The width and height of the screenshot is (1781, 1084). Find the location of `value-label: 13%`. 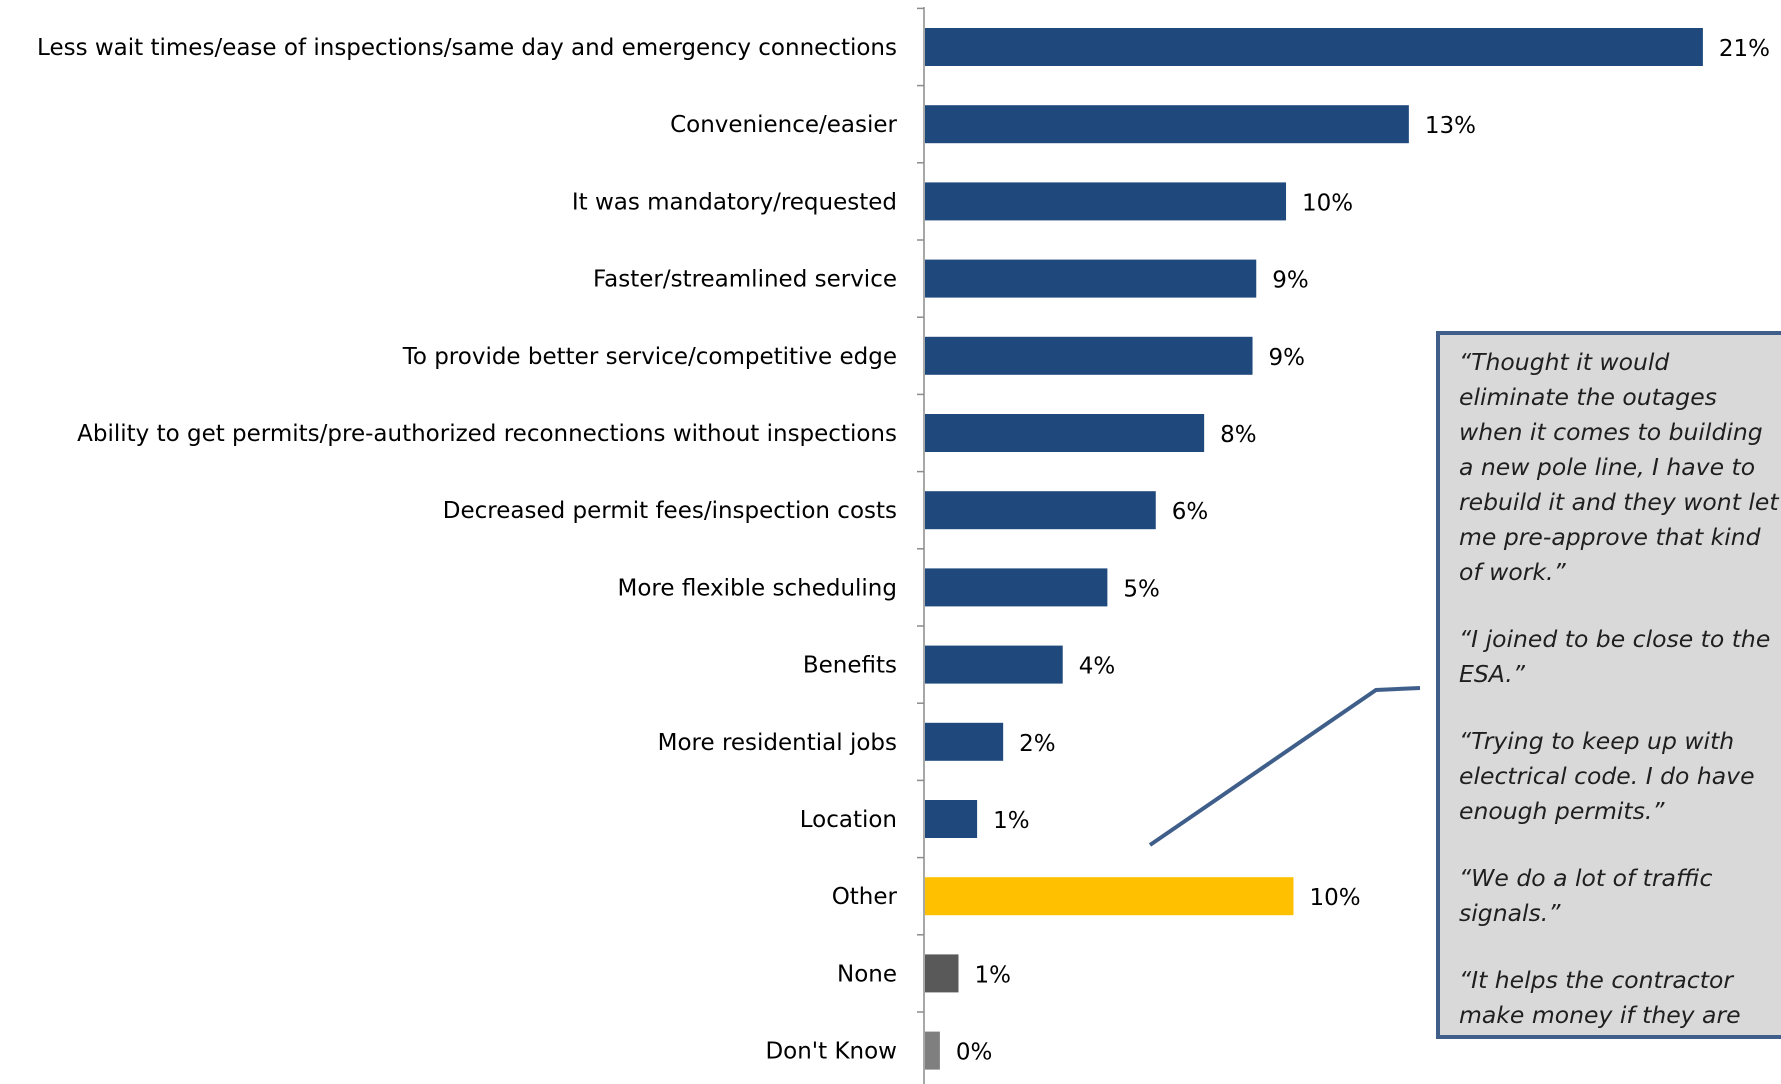

value-label: 13% is located at coordinates (1450, 126).